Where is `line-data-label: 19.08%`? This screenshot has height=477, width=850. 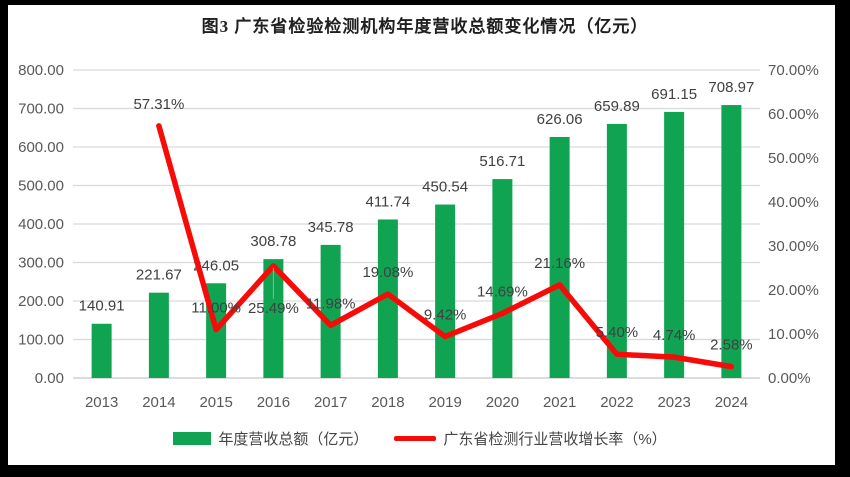 line-data-label: 19.08% is located at coordinates (387, 272).